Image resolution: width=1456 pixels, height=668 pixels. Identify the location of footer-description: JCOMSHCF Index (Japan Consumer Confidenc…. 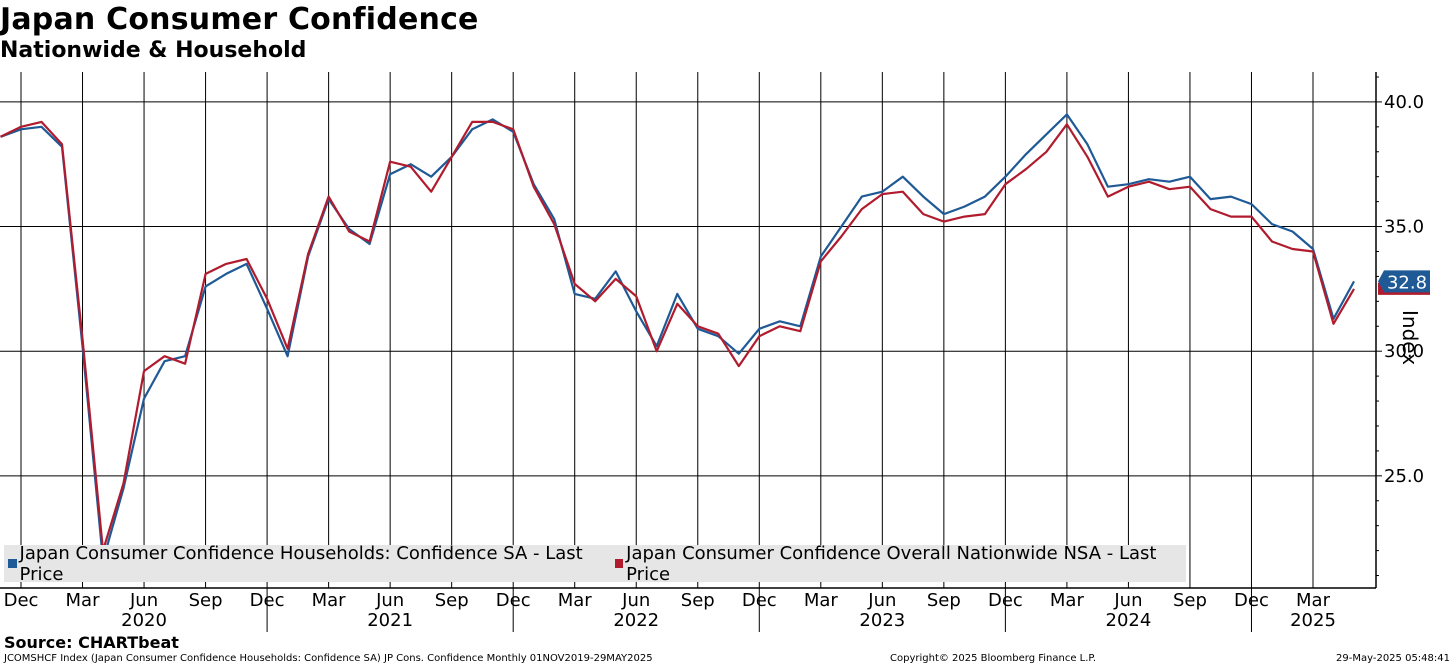
(328, 658).